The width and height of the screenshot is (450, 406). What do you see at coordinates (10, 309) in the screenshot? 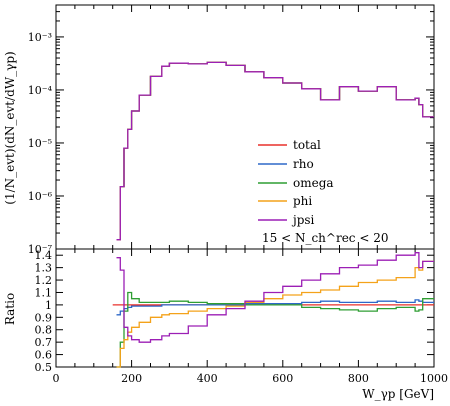
I see `ratio-y-axis-label: Ratio` at bounding box center [10, 309].